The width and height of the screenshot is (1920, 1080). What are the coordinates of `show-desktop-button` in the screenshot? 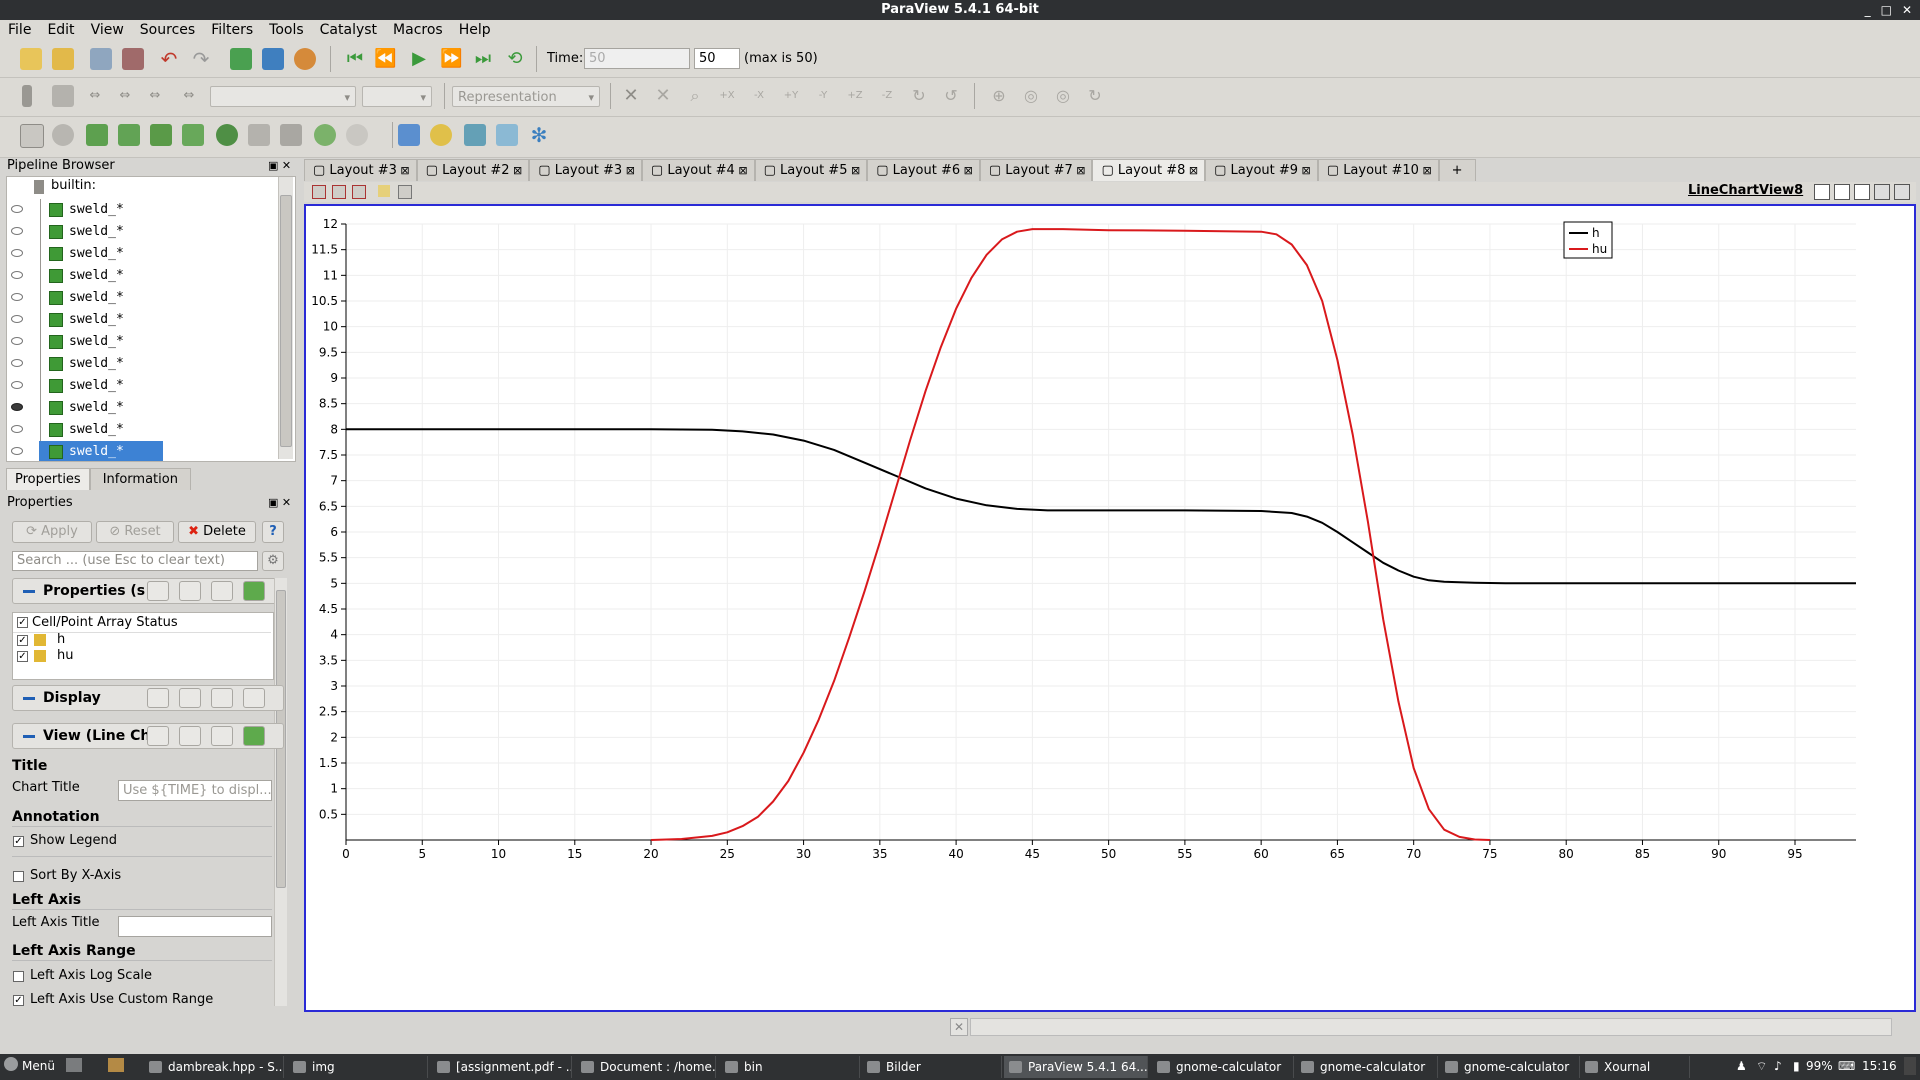 It's located at (1910, 1066).